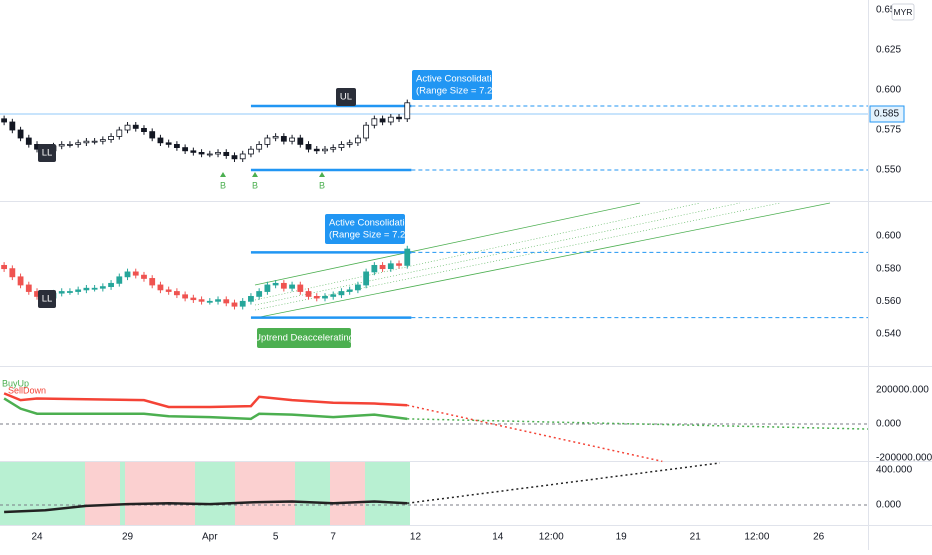 This screenshot has height=555, width=932. What do you see at coordinates (756, 537) in the screenshot?
I see `x-tick-label: 12:00` at bounding box center [756, 537].